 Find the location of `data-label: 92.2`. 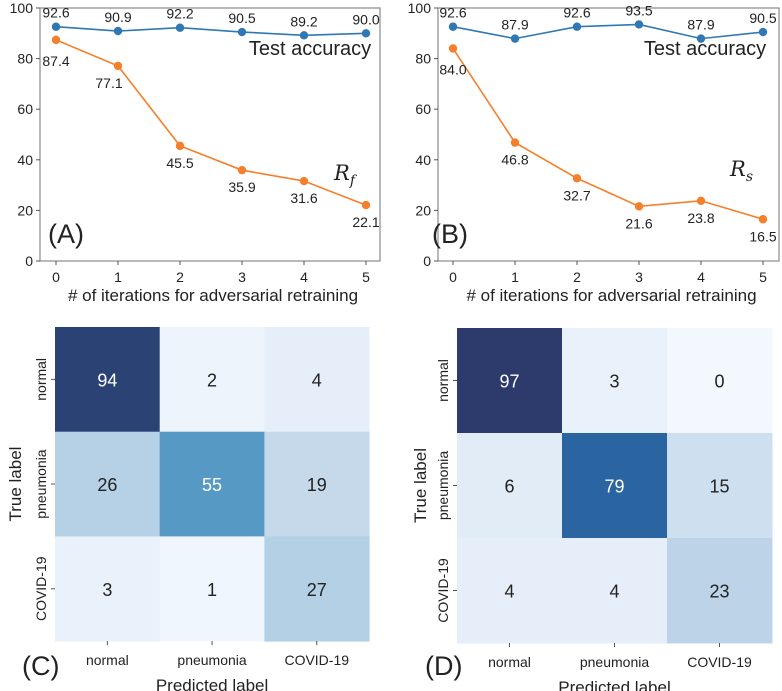

data-label: 92.2 is located at coordinates (179, 14).